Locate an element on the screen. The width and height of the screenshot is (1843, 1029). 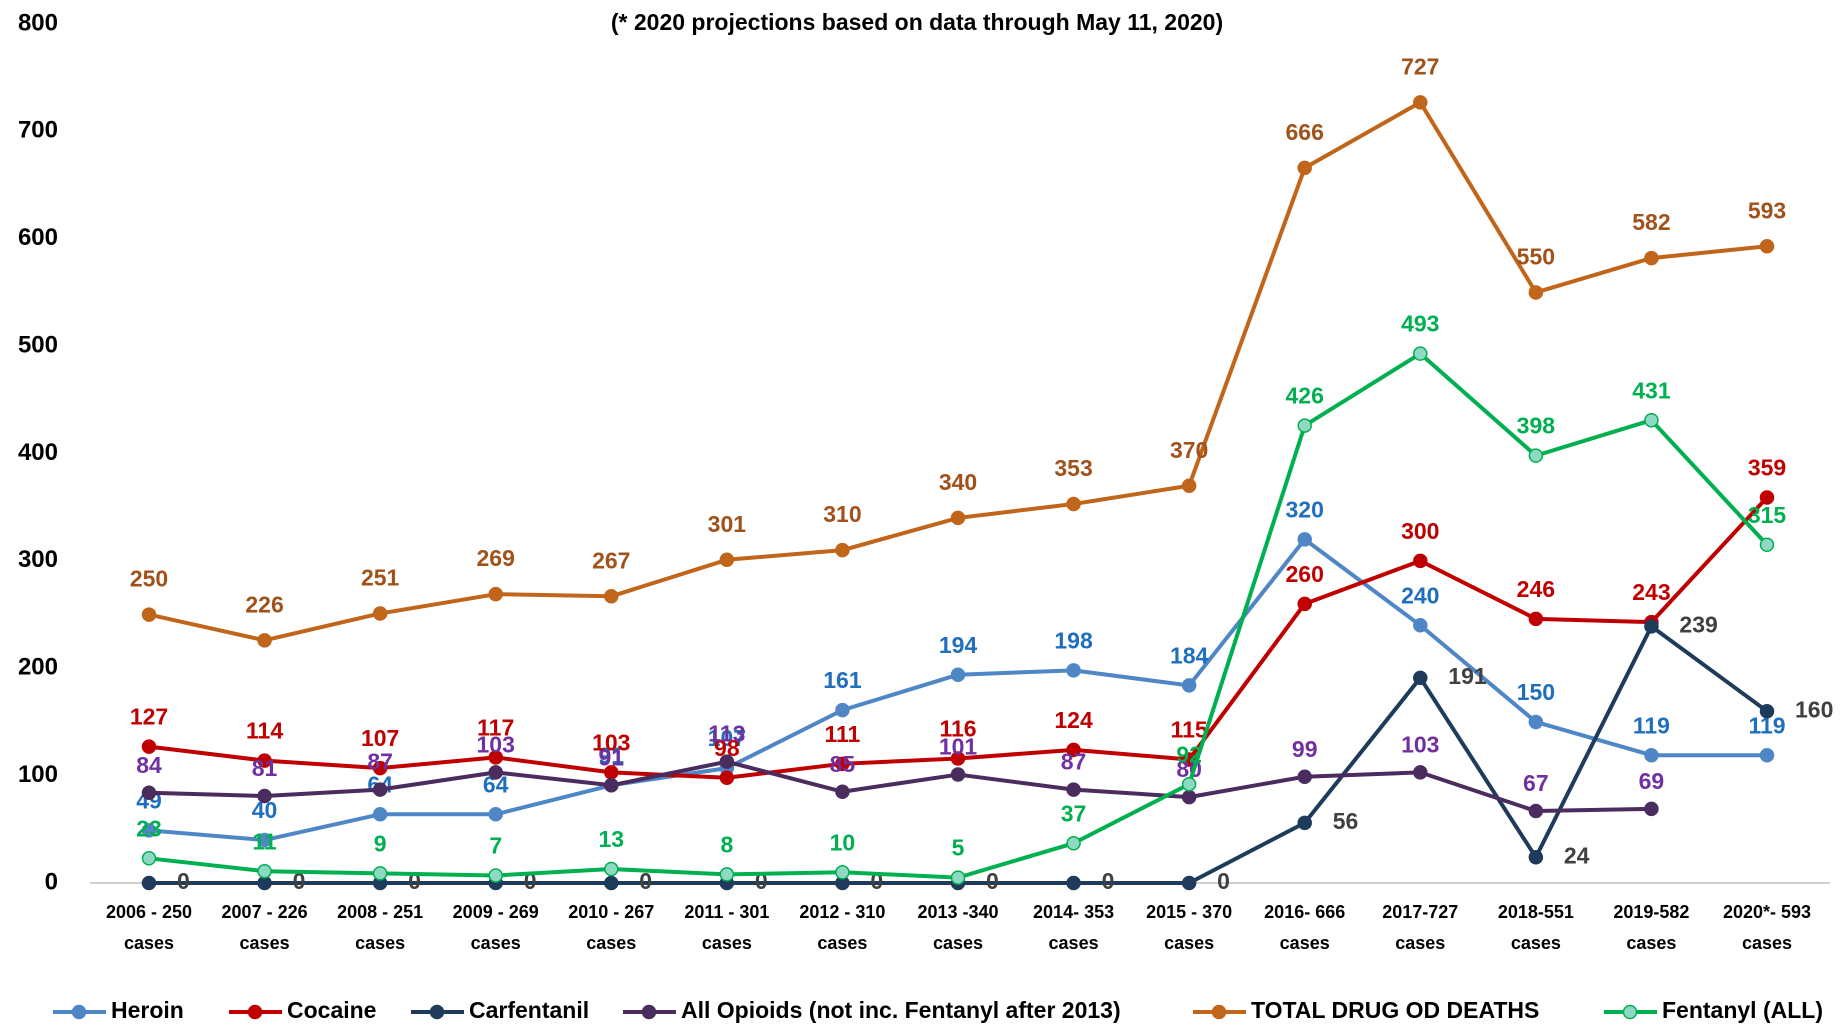
data-label: 320 is located at coordinates (1305, 509).